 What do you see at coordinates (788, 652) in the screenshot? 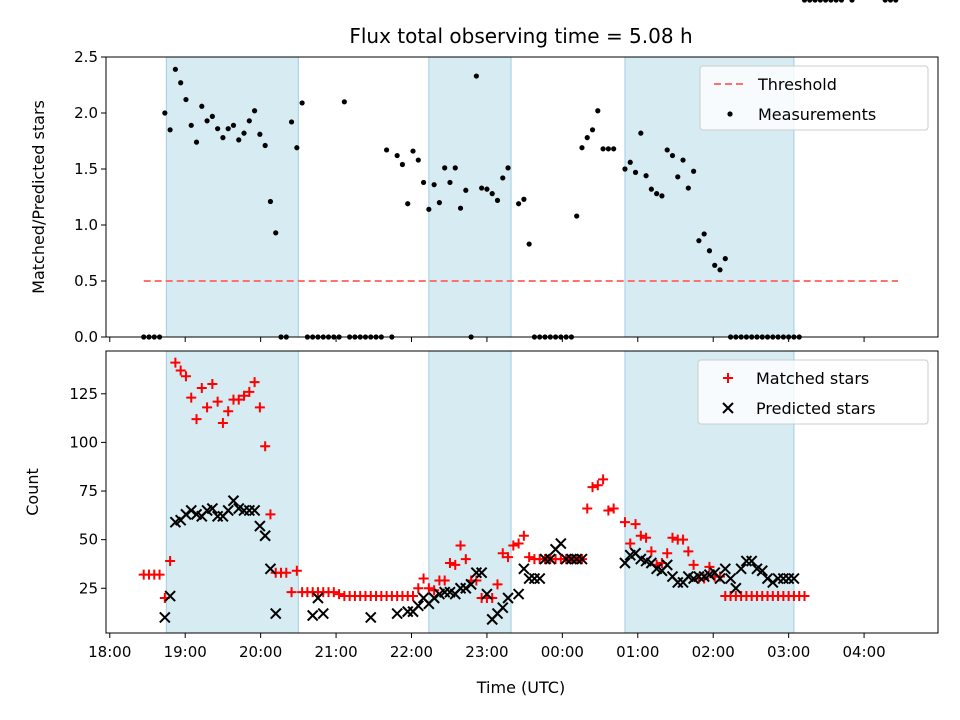
I see `x-tick-label: 03:00` at bounding box center [788, 652].